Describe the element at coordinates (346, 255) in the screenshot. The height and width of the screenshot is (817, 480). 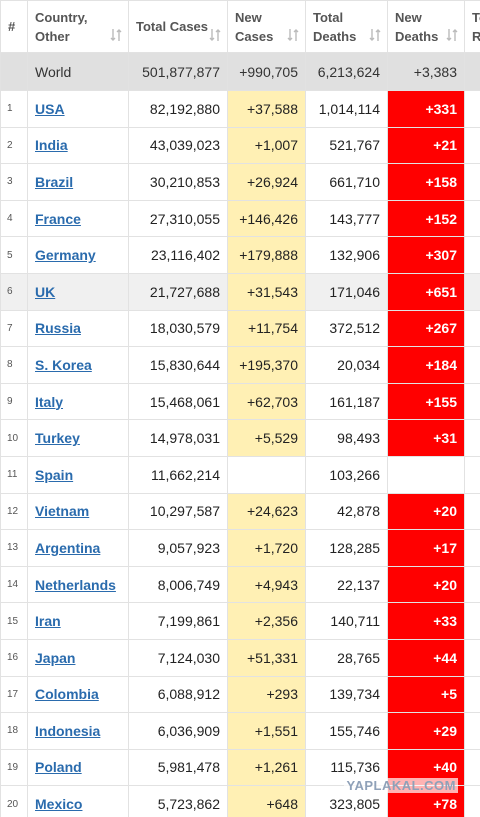
I see `cell: 132,906` at that location.